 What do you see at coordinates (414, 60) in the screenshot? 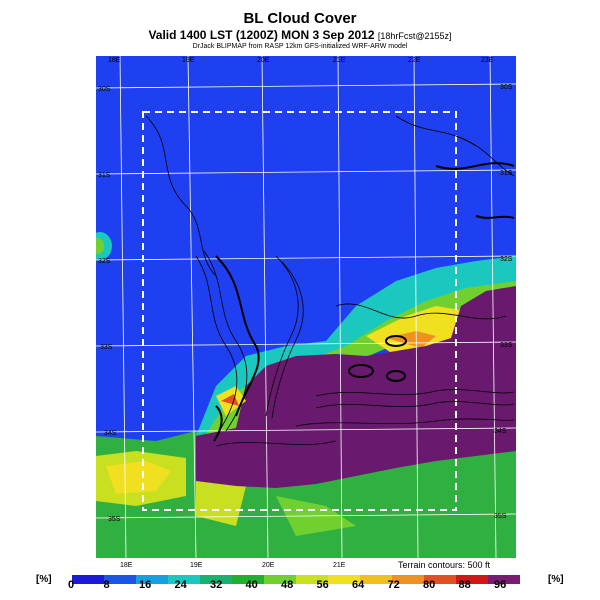
I see `lon-label-top-22e: 22E` at bounding box center [414, 60].